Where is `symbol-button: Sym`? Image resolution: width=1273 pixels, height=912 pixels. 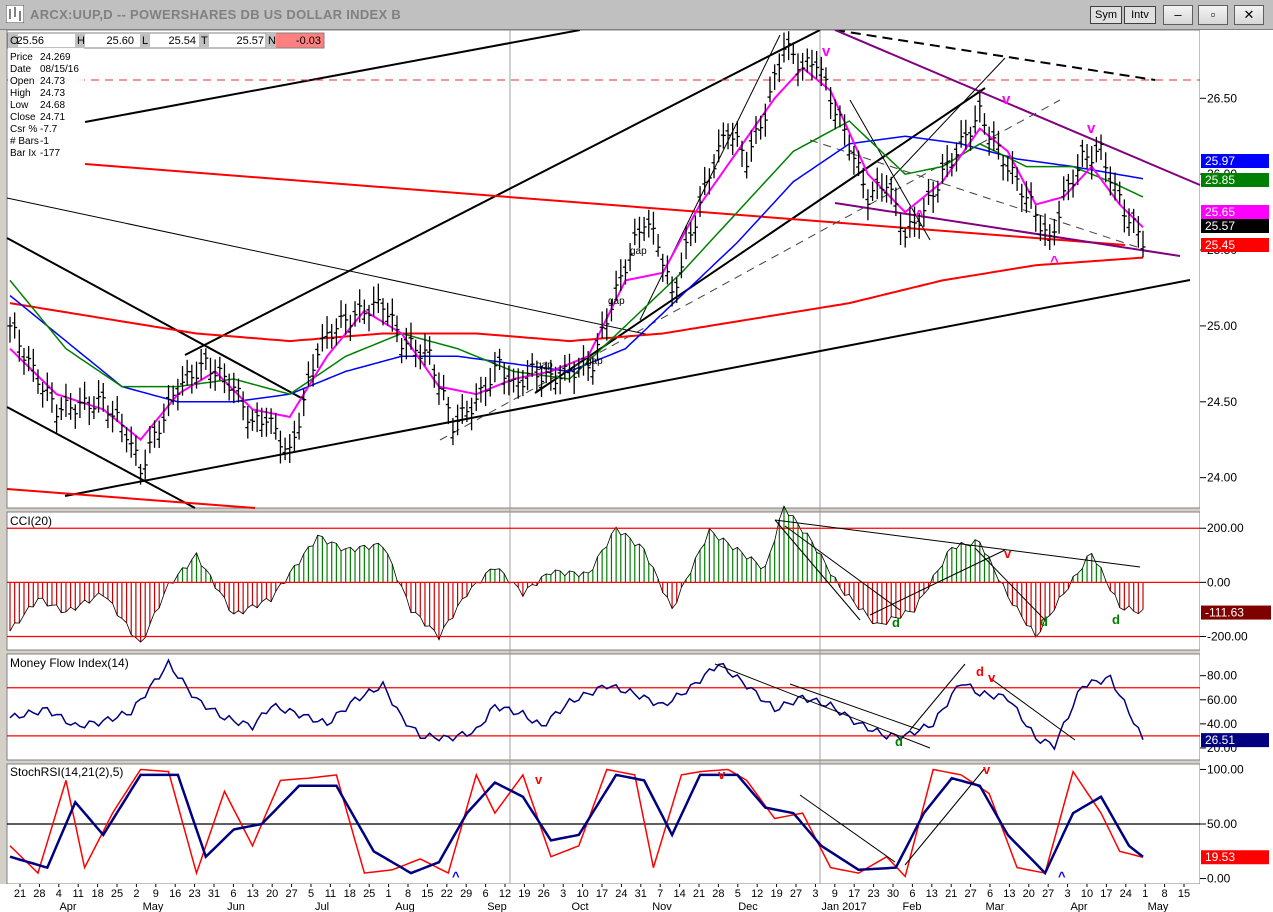
symbol-button: Sym is located at coordinates (1106, 15).